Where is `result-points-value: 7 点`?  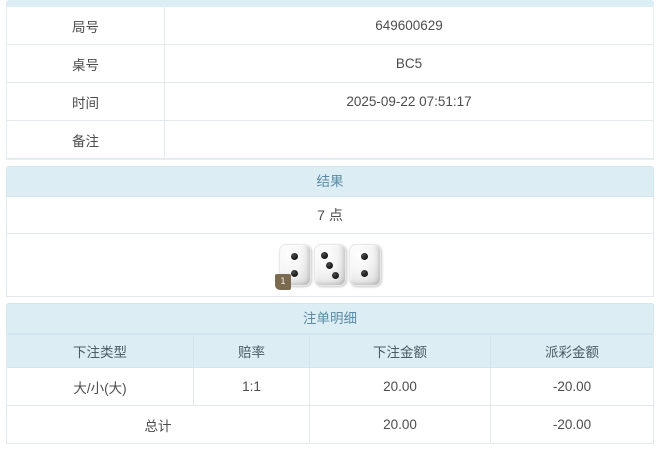
result-points-value: 7 点 is located at coordinates (330, 215).